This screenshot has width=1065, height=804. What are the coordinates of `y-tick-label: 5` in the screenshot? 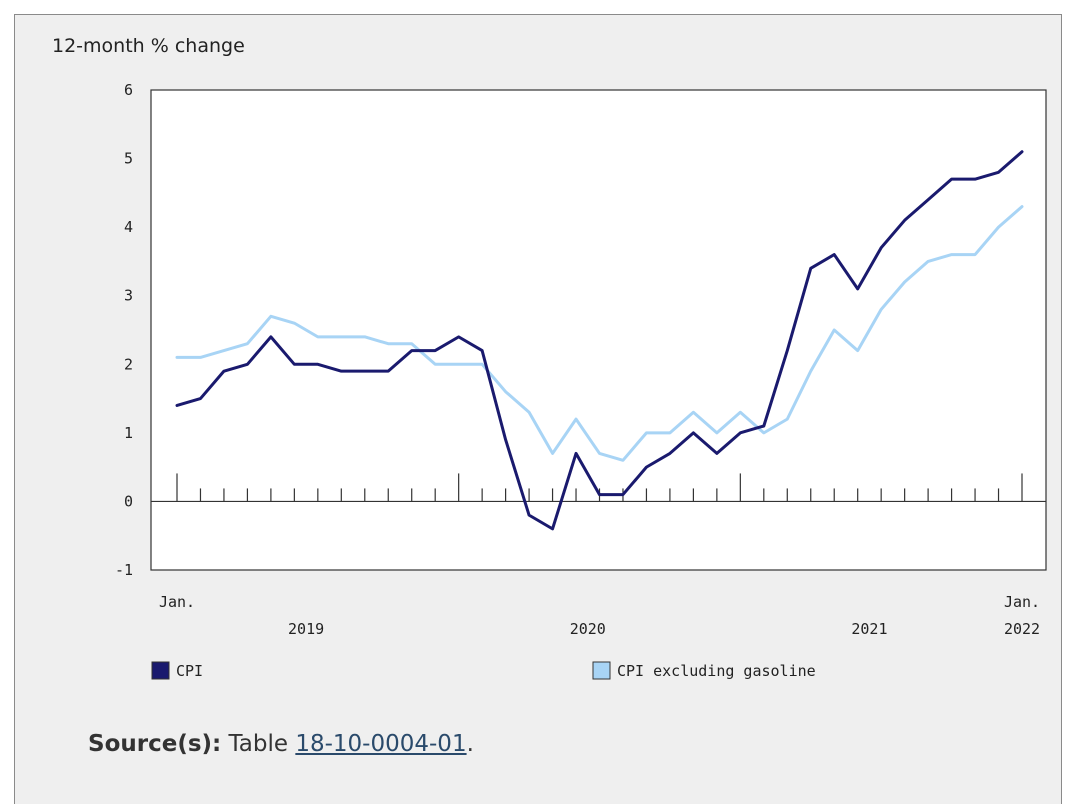 It's located at (128, 159).